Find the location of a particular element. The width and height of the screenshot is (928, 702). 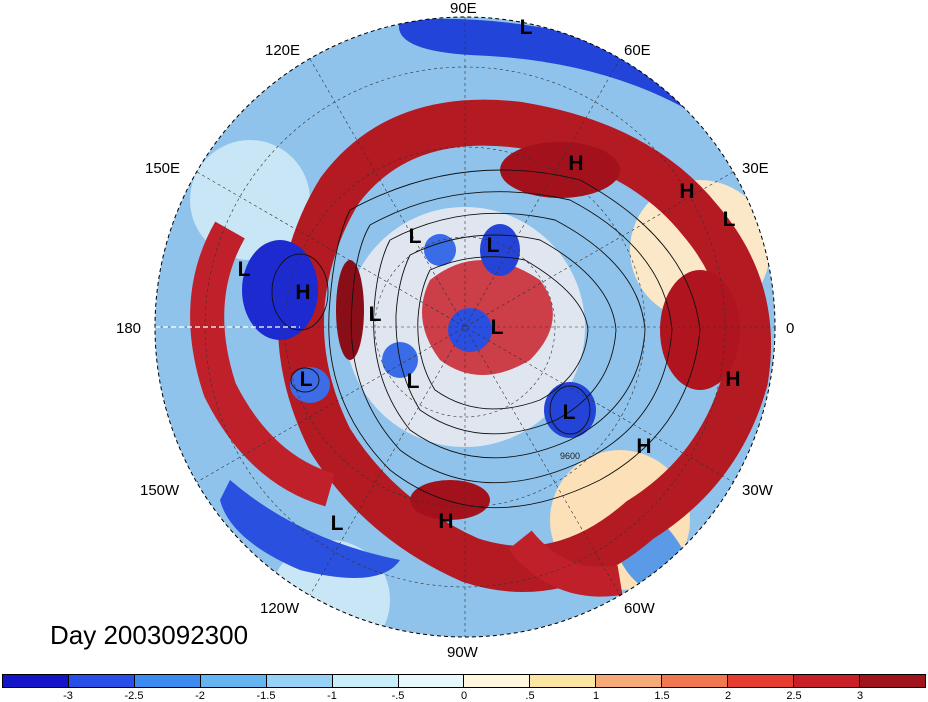

lon-label-150w: 150W is located at coordinates (160, 490).